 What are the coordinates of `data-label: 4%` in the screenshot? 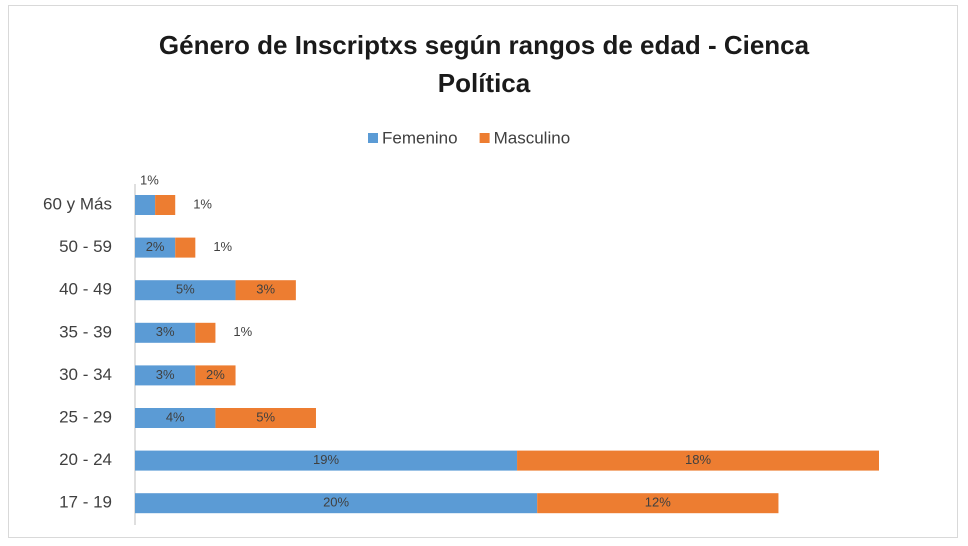 It's located at (175, 416).